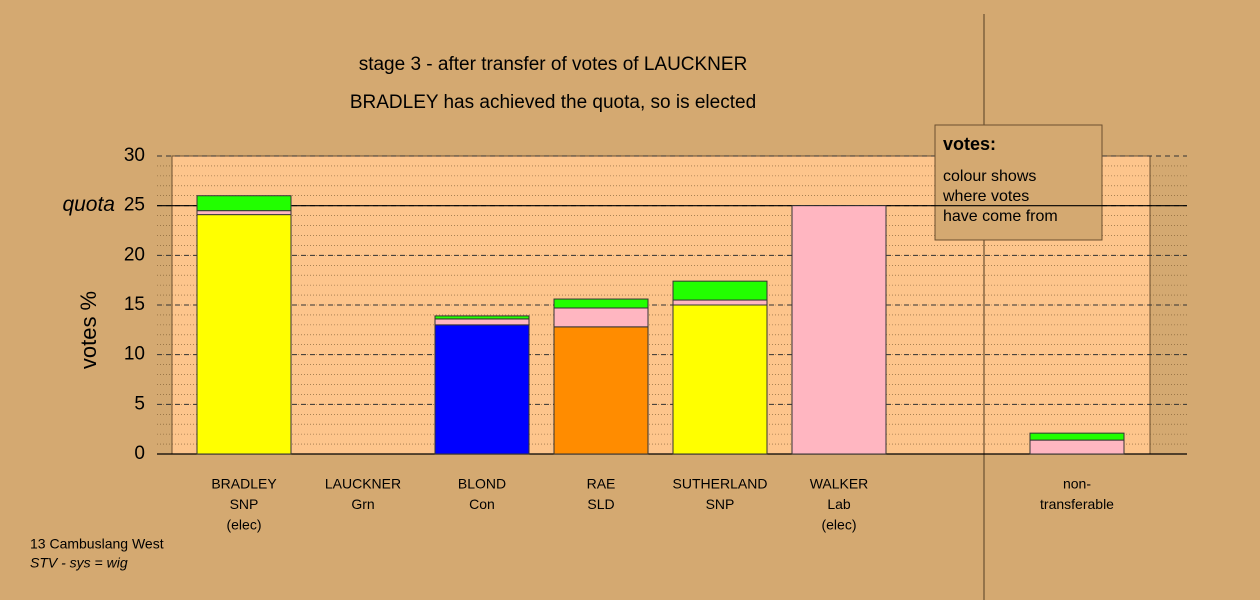  I want to click on y-tick-label: 25, so click(134, 205).